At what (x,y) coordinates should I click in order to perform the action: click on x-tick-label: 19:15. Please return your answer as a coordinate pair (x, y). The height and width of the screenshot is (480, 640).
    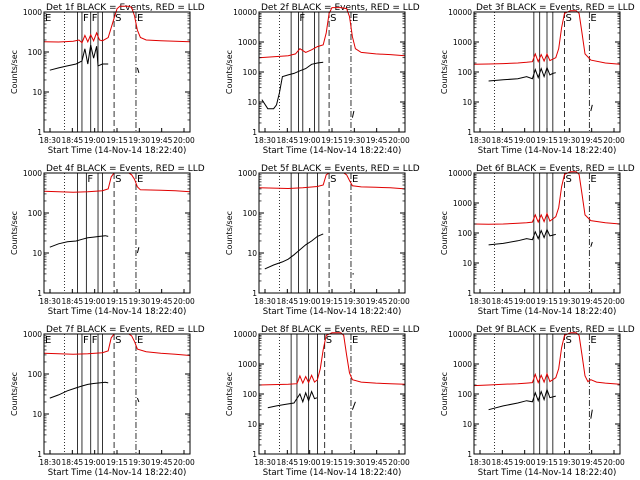
    Looking at the image, I should click on (117, 301).